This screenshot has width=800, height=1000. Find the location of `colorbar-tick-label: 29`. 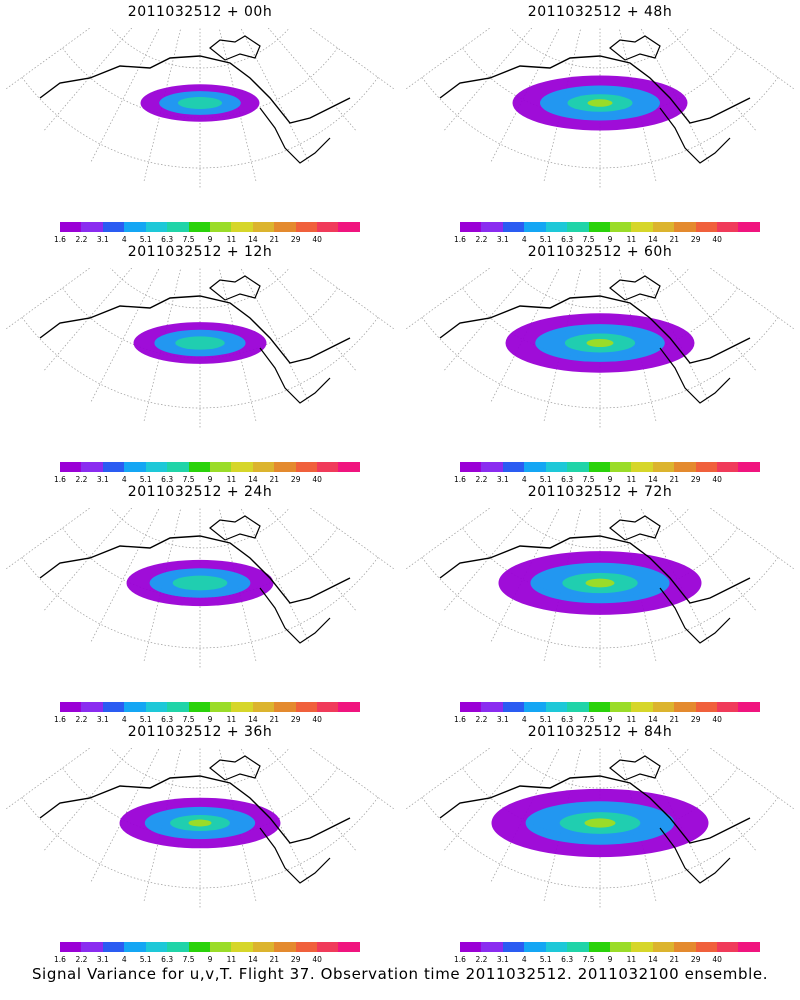

colorbar-tick-label: 29 is located at coordinates (295, 479).